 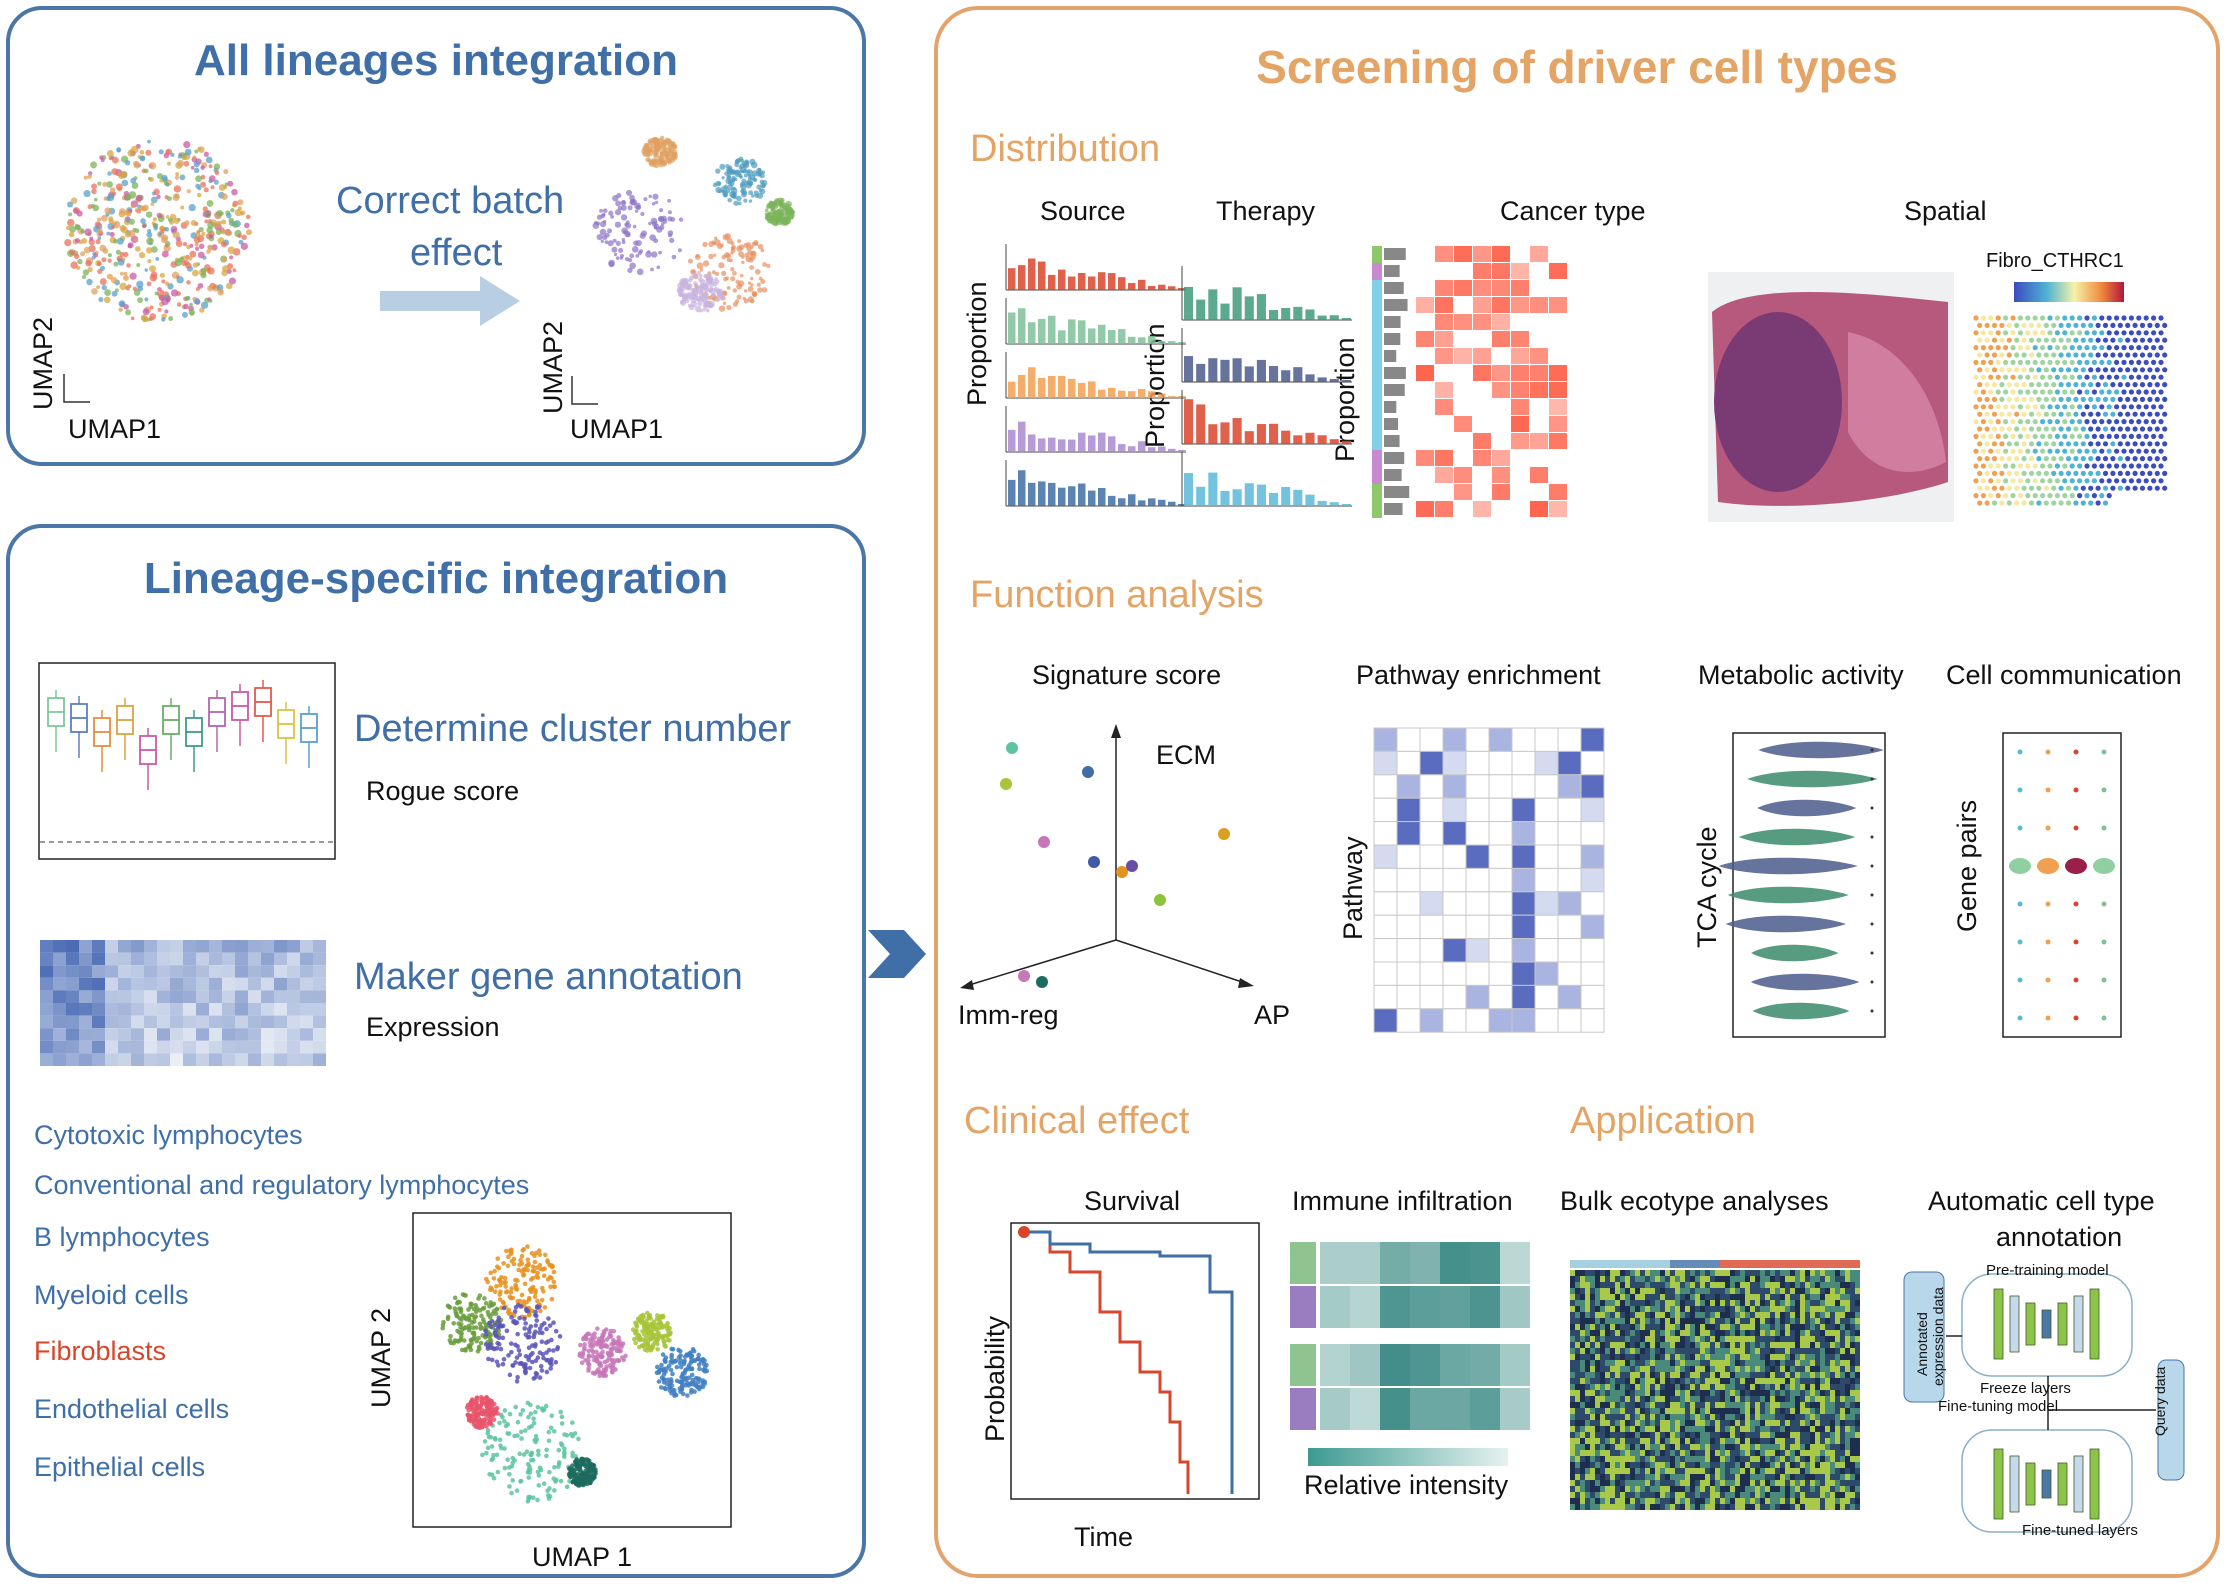 I want to click on violin, so click(x=1812, y=779).